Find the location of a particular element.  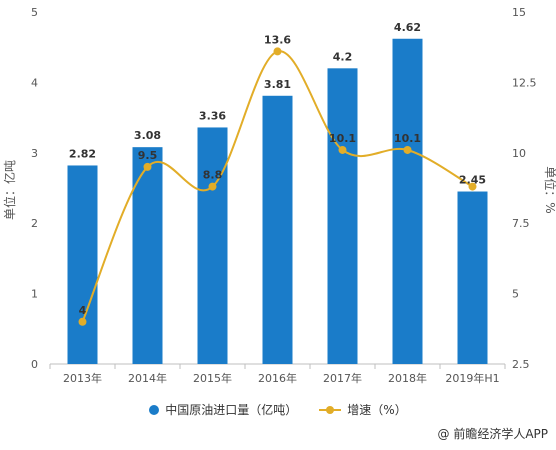

x-tick-label: 2016年 is located at coordinates (277, 378).